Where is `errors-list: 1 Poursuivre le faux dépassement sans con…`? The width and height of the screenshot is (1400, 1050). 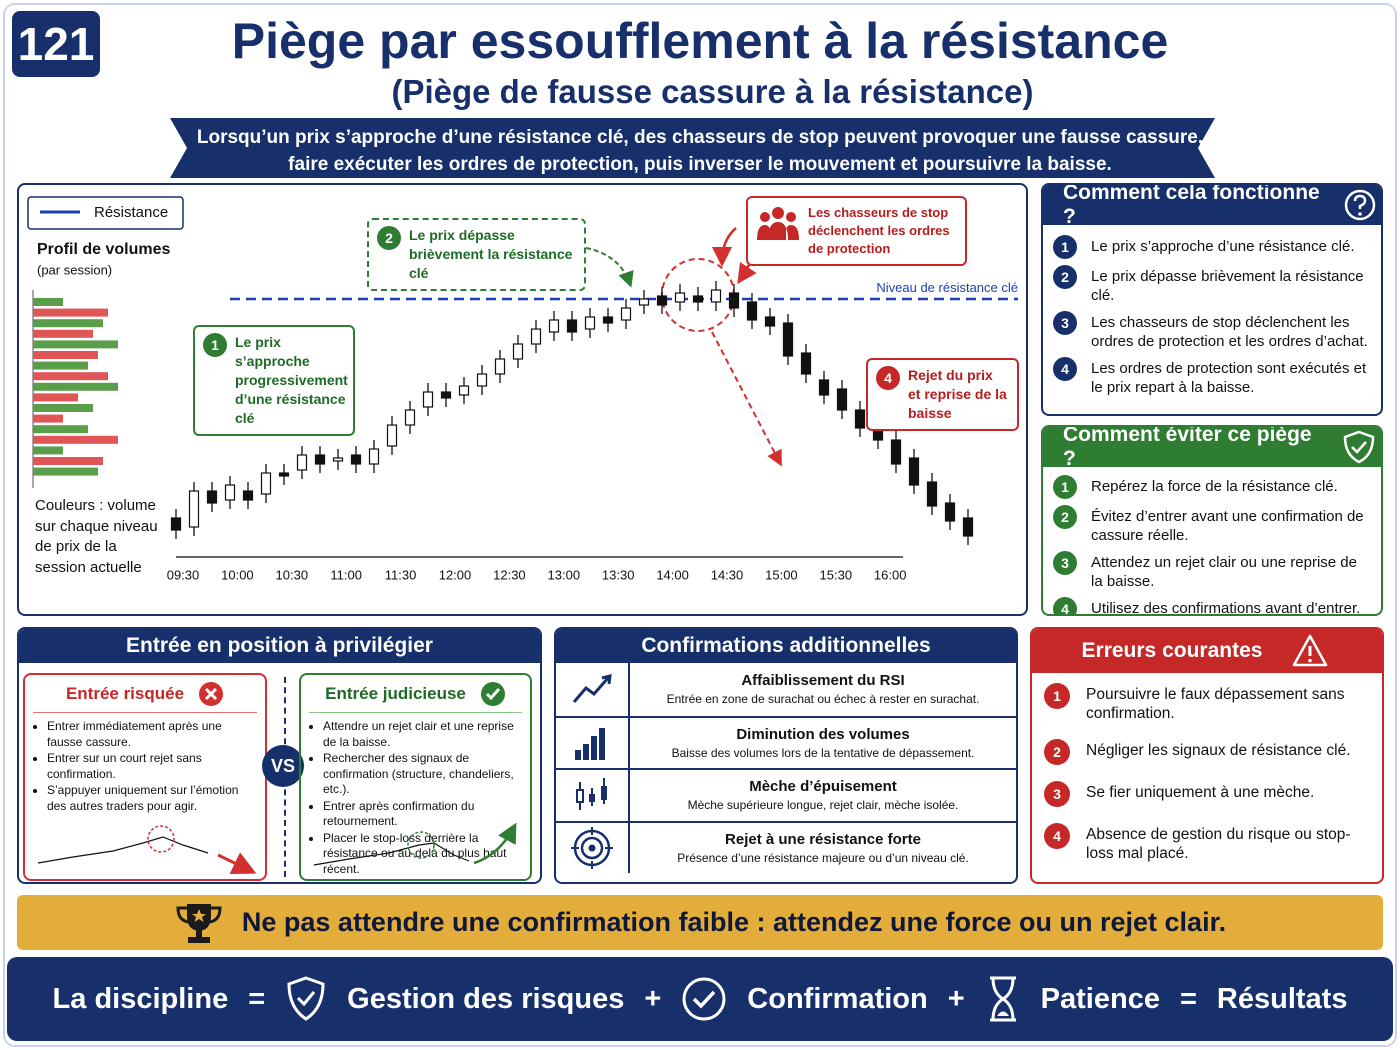
errors-list: 1 Poursuivre le faux dépassement sans con… is located at coordinates (1207, 768).